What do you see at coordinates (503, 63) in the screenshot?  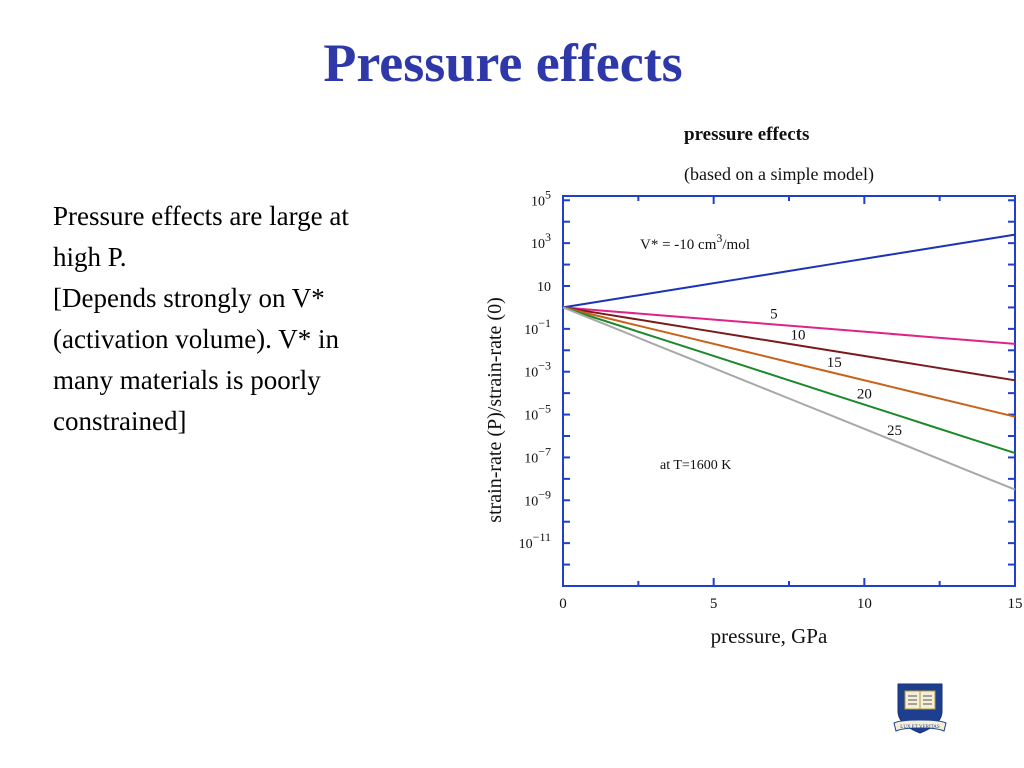 I see `slide-title: Pressure effects` at bounding box center [503, 63].